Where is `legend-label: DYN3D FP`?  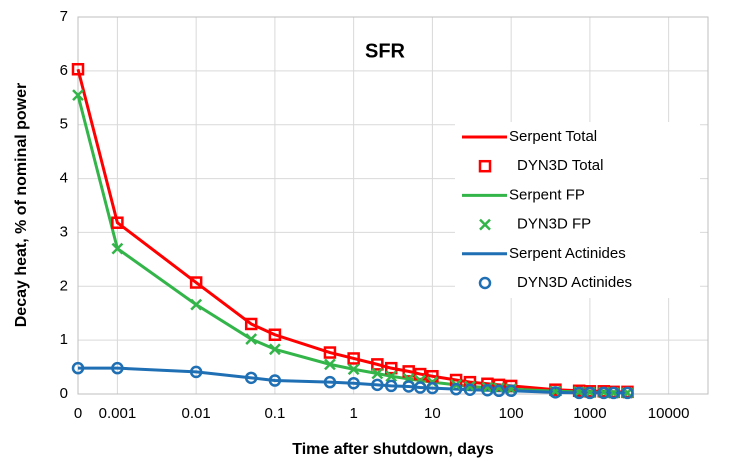
legend-label: DYN3D FP is located at coordinates (554, 224).